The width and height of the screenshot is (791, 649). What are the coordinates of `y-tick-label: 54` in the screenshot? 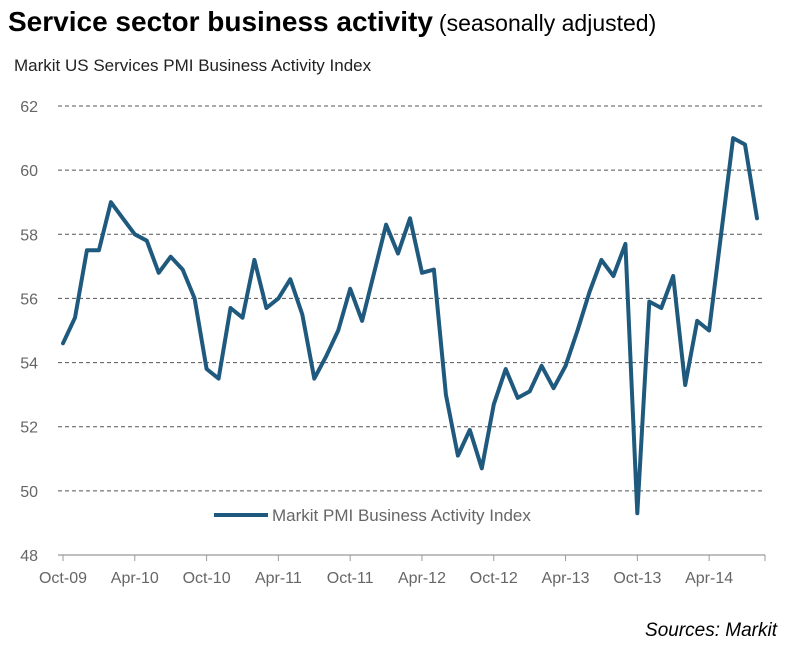 It's located at (29, 364).